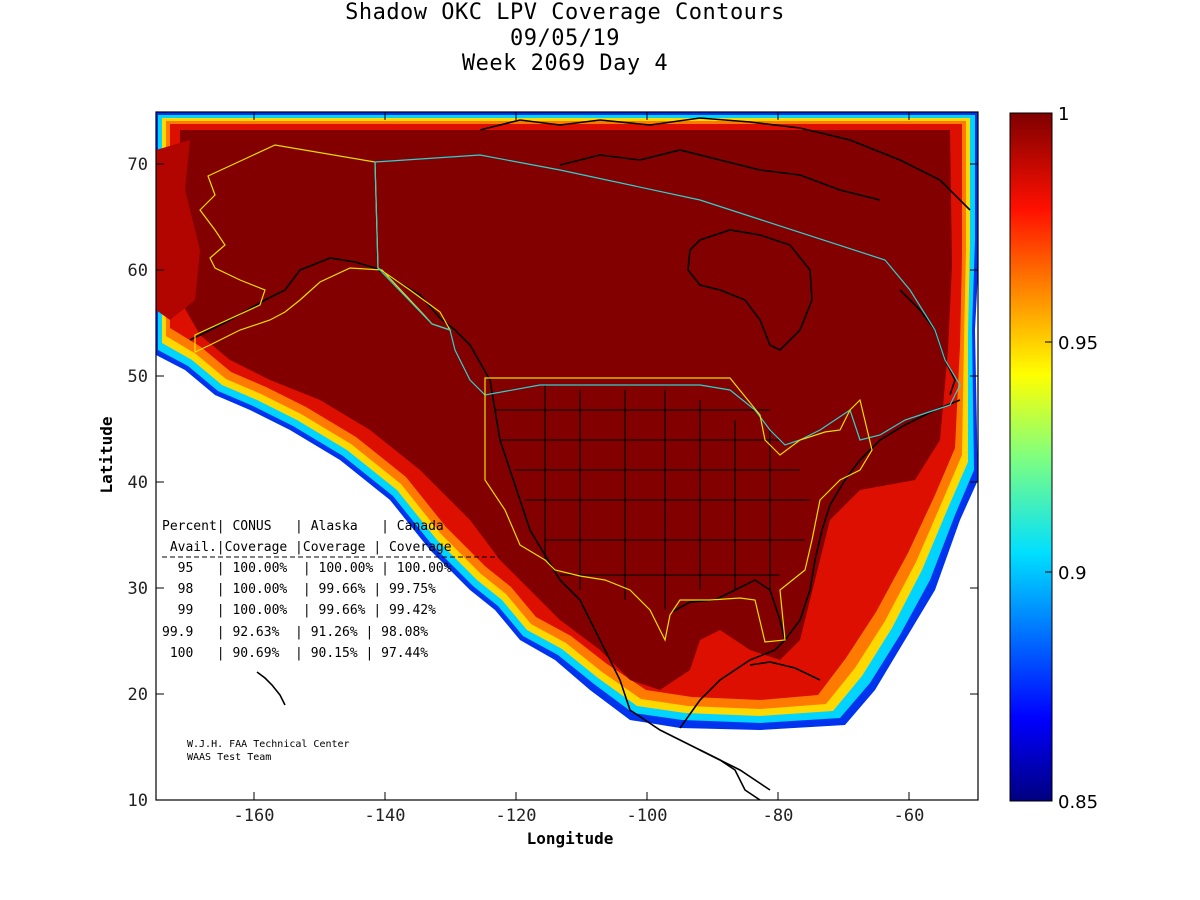 This screenshot has width=1200, height=900. I want to click on x-tick-label: -60, so click(909, 816).